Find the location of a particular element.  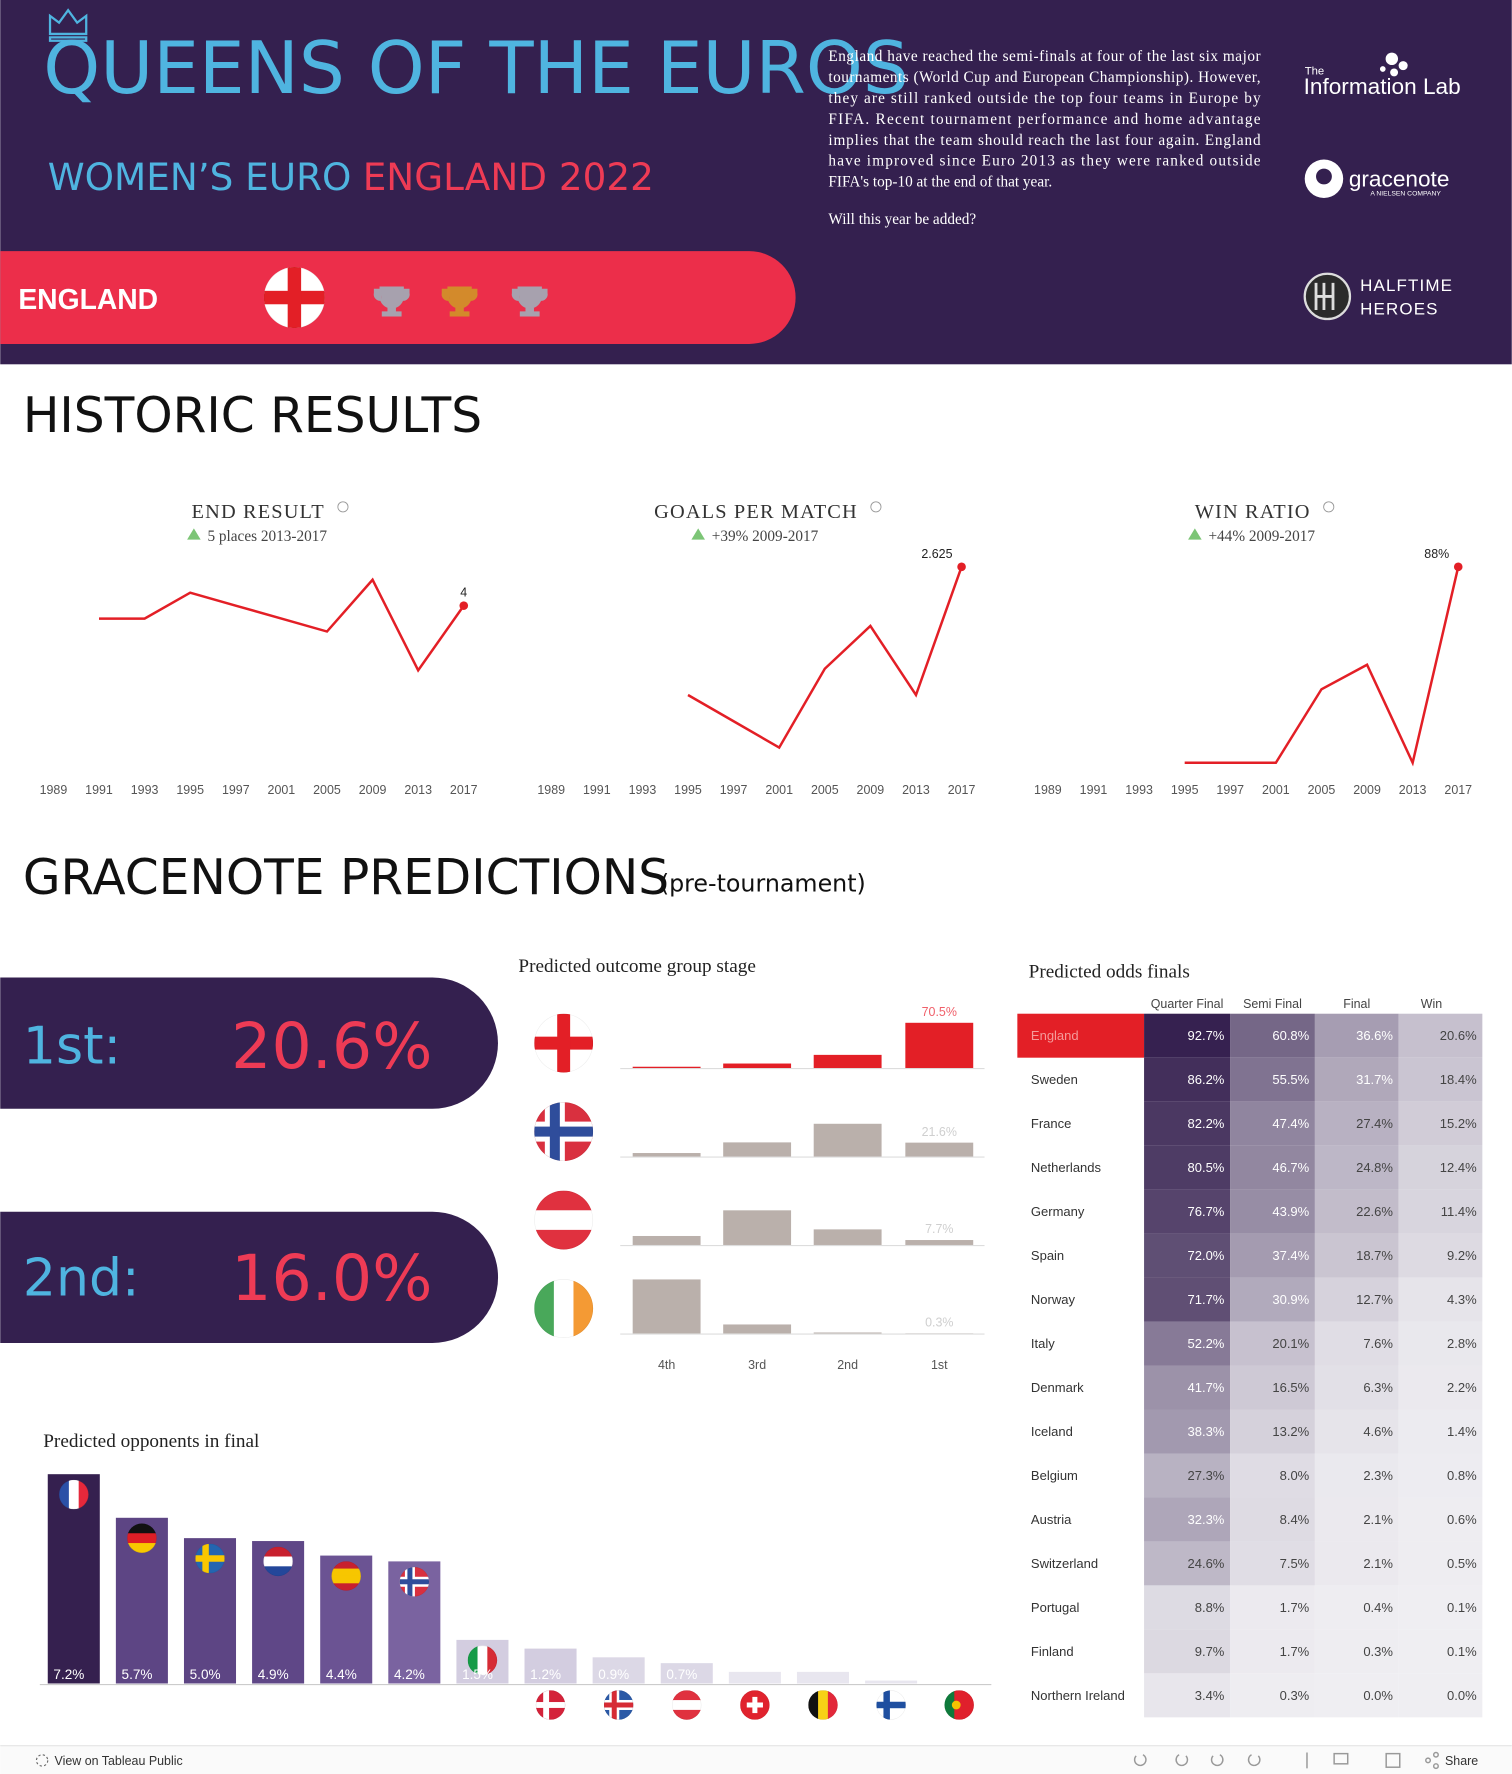

cell-value: 4.6% is located at coordinates (1378, 1431).